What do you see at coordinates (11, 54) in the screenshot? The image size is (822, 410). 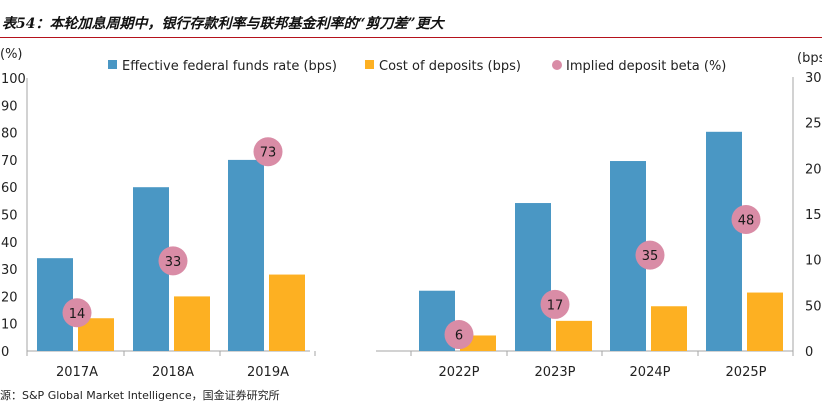 I see `left-axis-label: (%)` at bounding box center [11, 54].